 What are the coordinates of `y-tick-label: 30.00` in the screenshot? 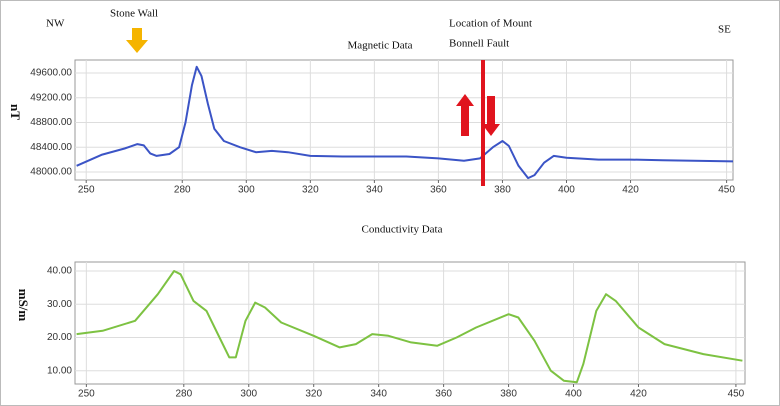 It's located at (59, 304).